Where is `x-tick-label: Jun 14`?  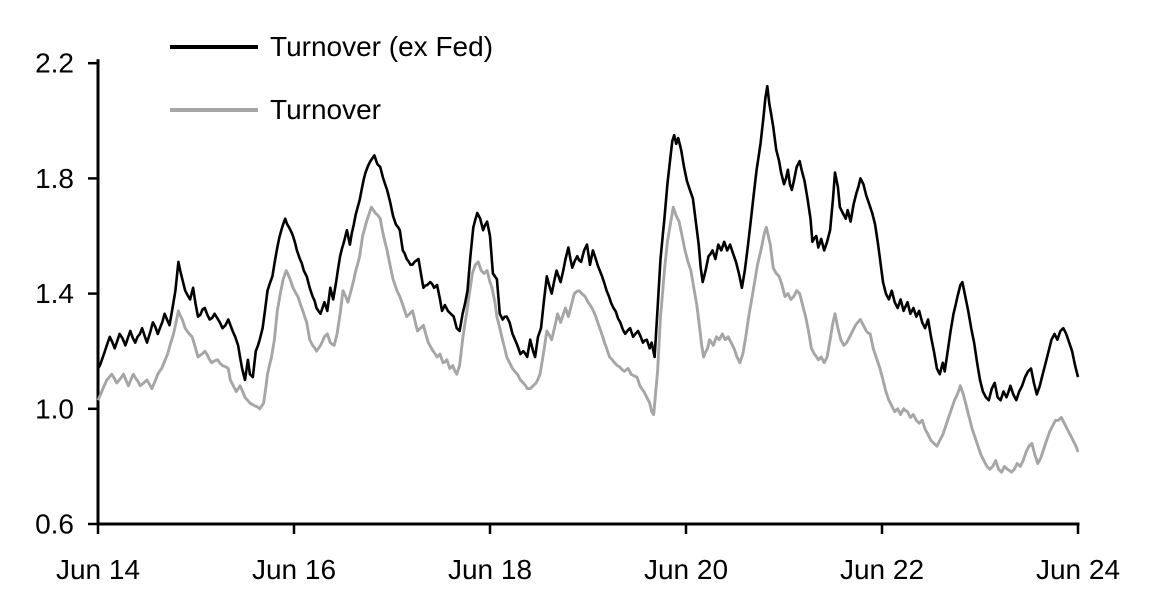
x-tick-label: Jun 14 is located at coordinates (98, 569).